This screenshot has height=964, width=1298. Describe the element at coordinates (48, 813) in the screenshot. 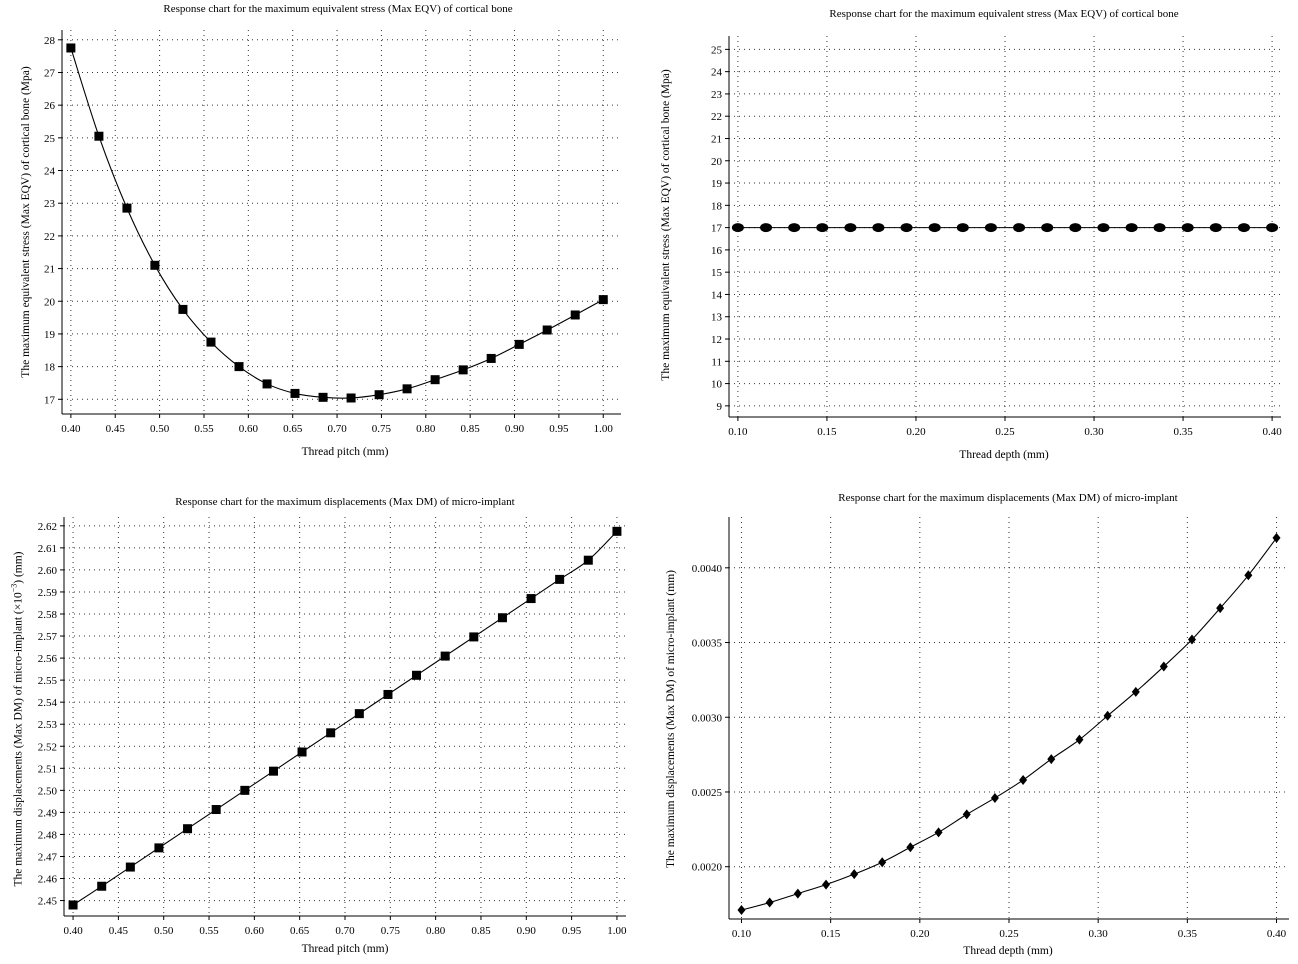

I see `y-tick-label: 2.49` at that location.